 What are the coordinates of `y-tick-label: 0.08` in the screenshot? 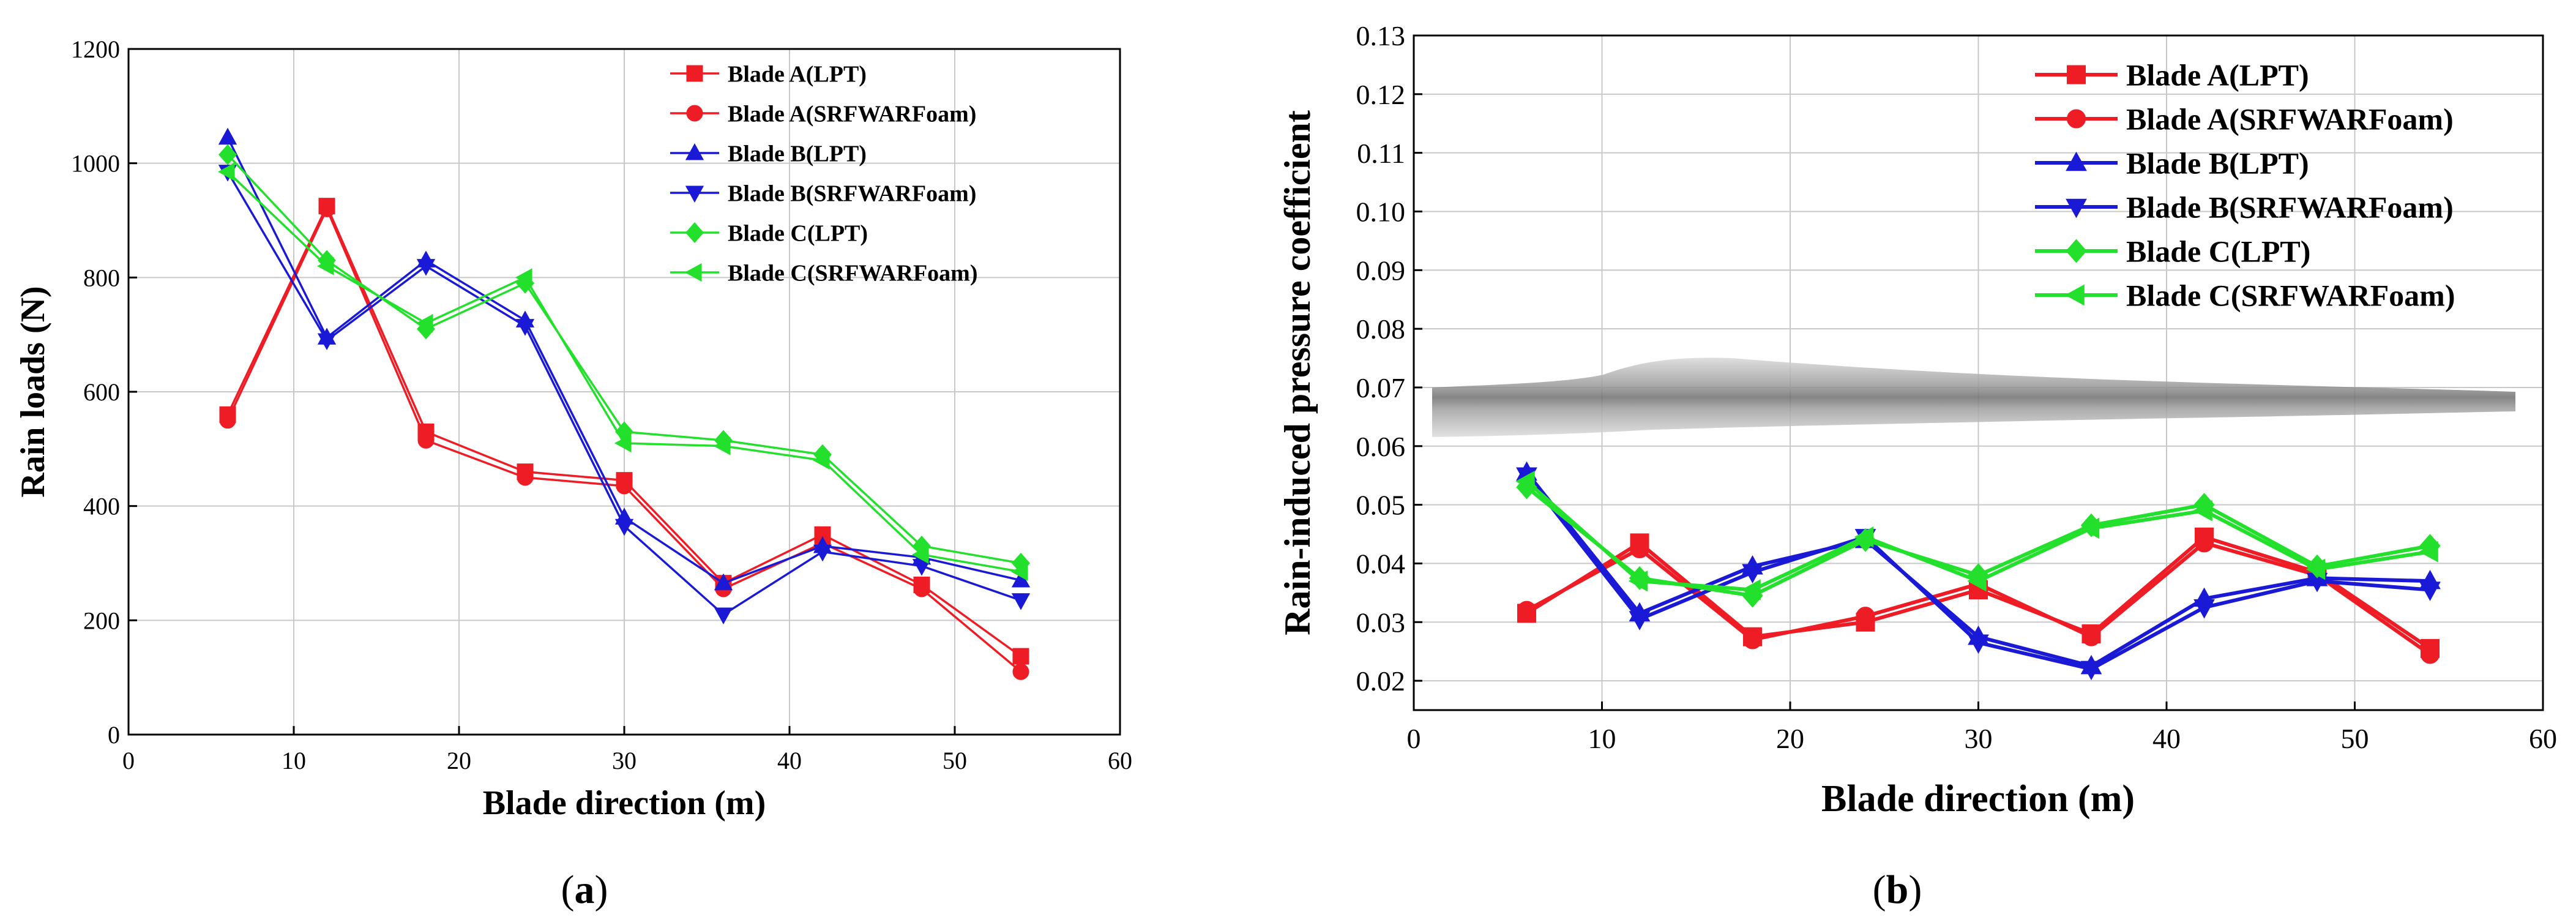 It's located at (1381, 329).